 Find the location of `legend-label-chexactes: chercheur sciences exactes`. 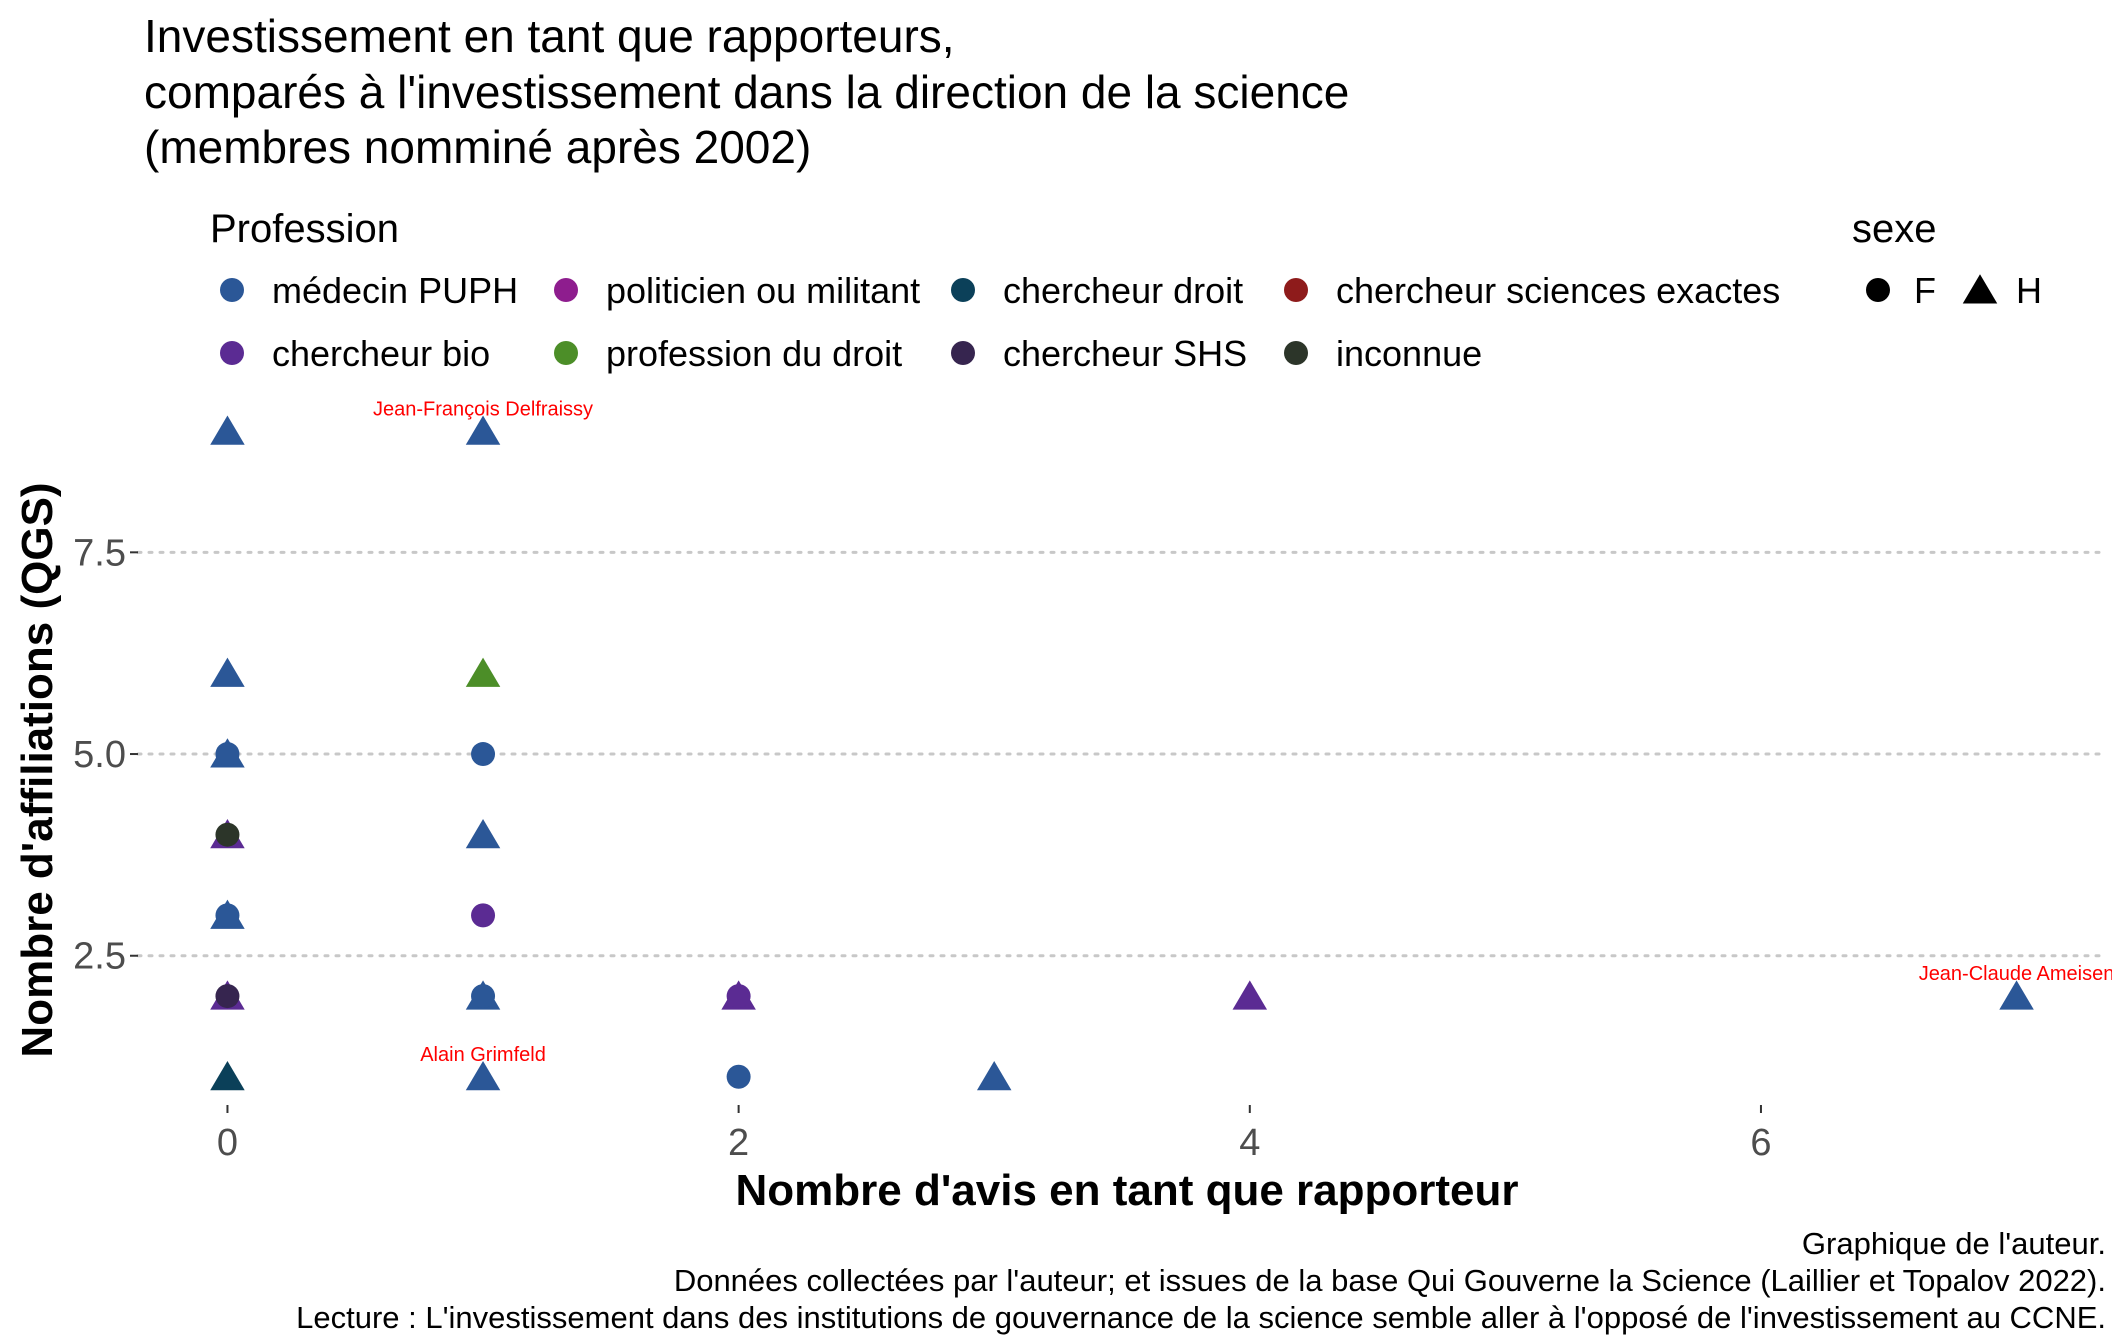

legend-label-chexactes: chercheur sciences exactes is located at coordinates (1558, 290).